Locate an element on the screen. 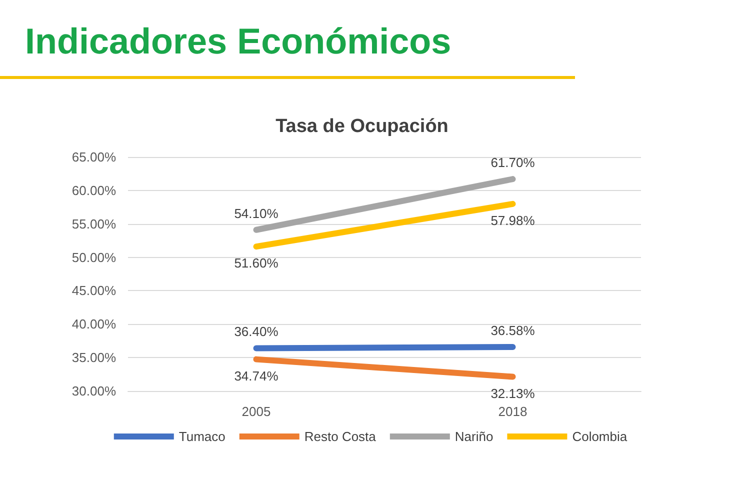 Image resolution: width=741 pixels, height=486 pixels. x-tick-label: 2018 is located at coordinates (513, 411).